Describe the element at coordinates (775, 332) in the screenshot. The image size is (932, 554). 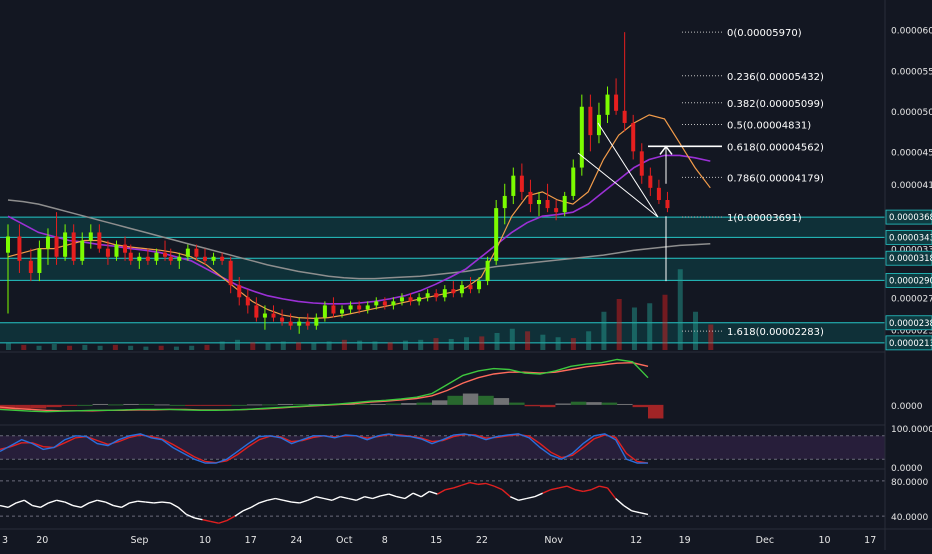
I see `fib-label-7: 1.618(0.00002283)` at that location.